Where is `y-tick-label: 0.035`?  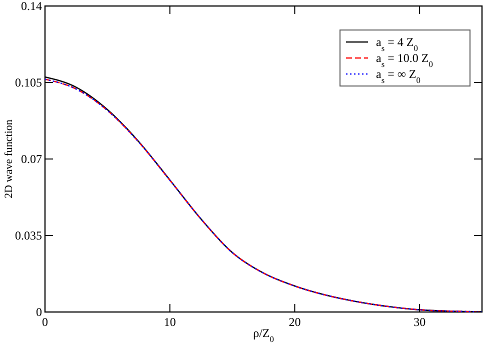 y-tick-label: 0.035 is located at coordinates (28, 235).